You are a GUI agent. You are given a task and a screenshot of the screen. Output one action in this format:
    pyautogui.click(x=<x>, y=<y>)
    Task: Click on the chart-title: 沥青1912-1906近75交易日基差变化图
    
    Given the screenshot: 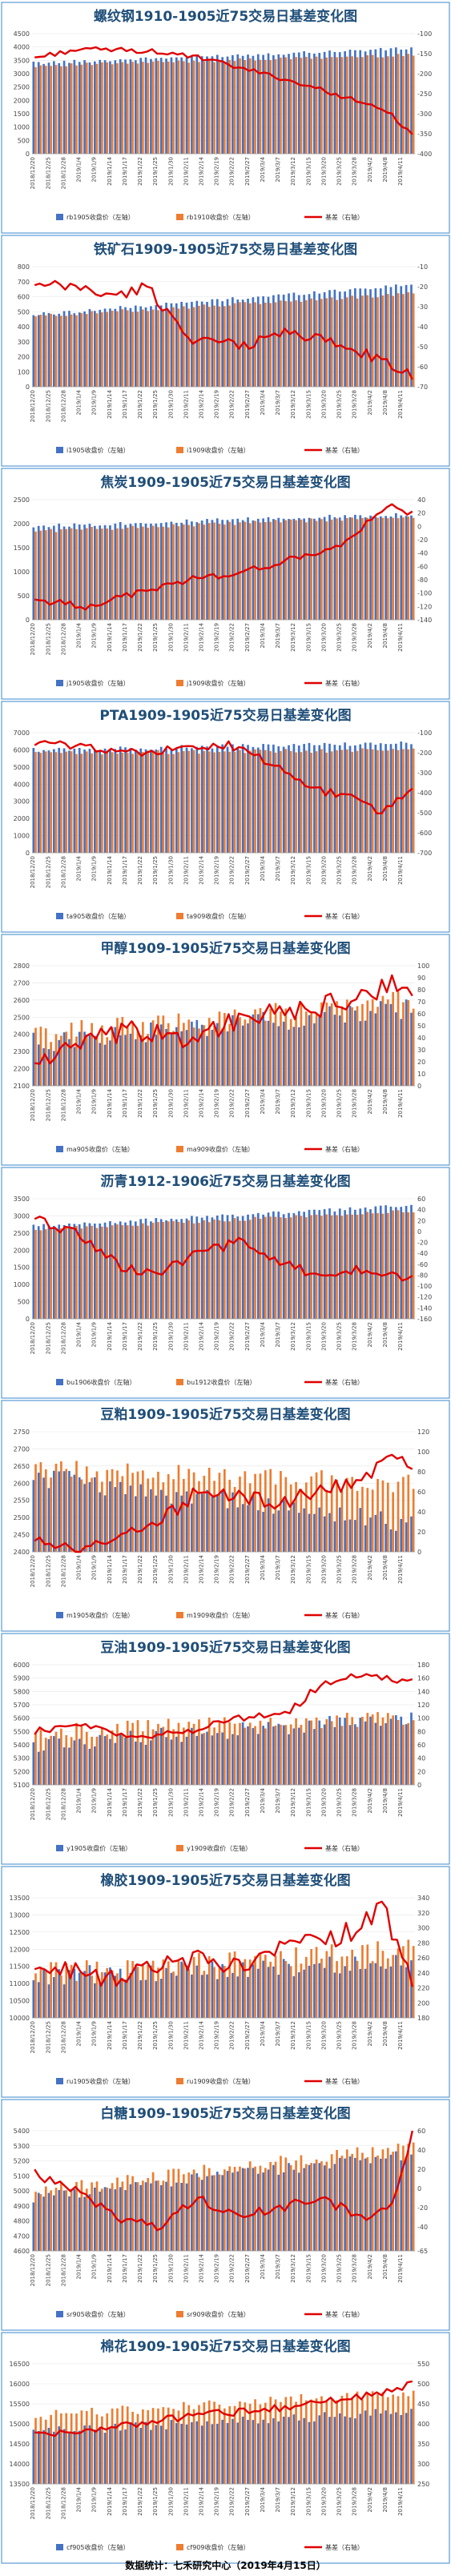 What is the action you would take?
    pyautogui.click(x=225, y=1181)
    